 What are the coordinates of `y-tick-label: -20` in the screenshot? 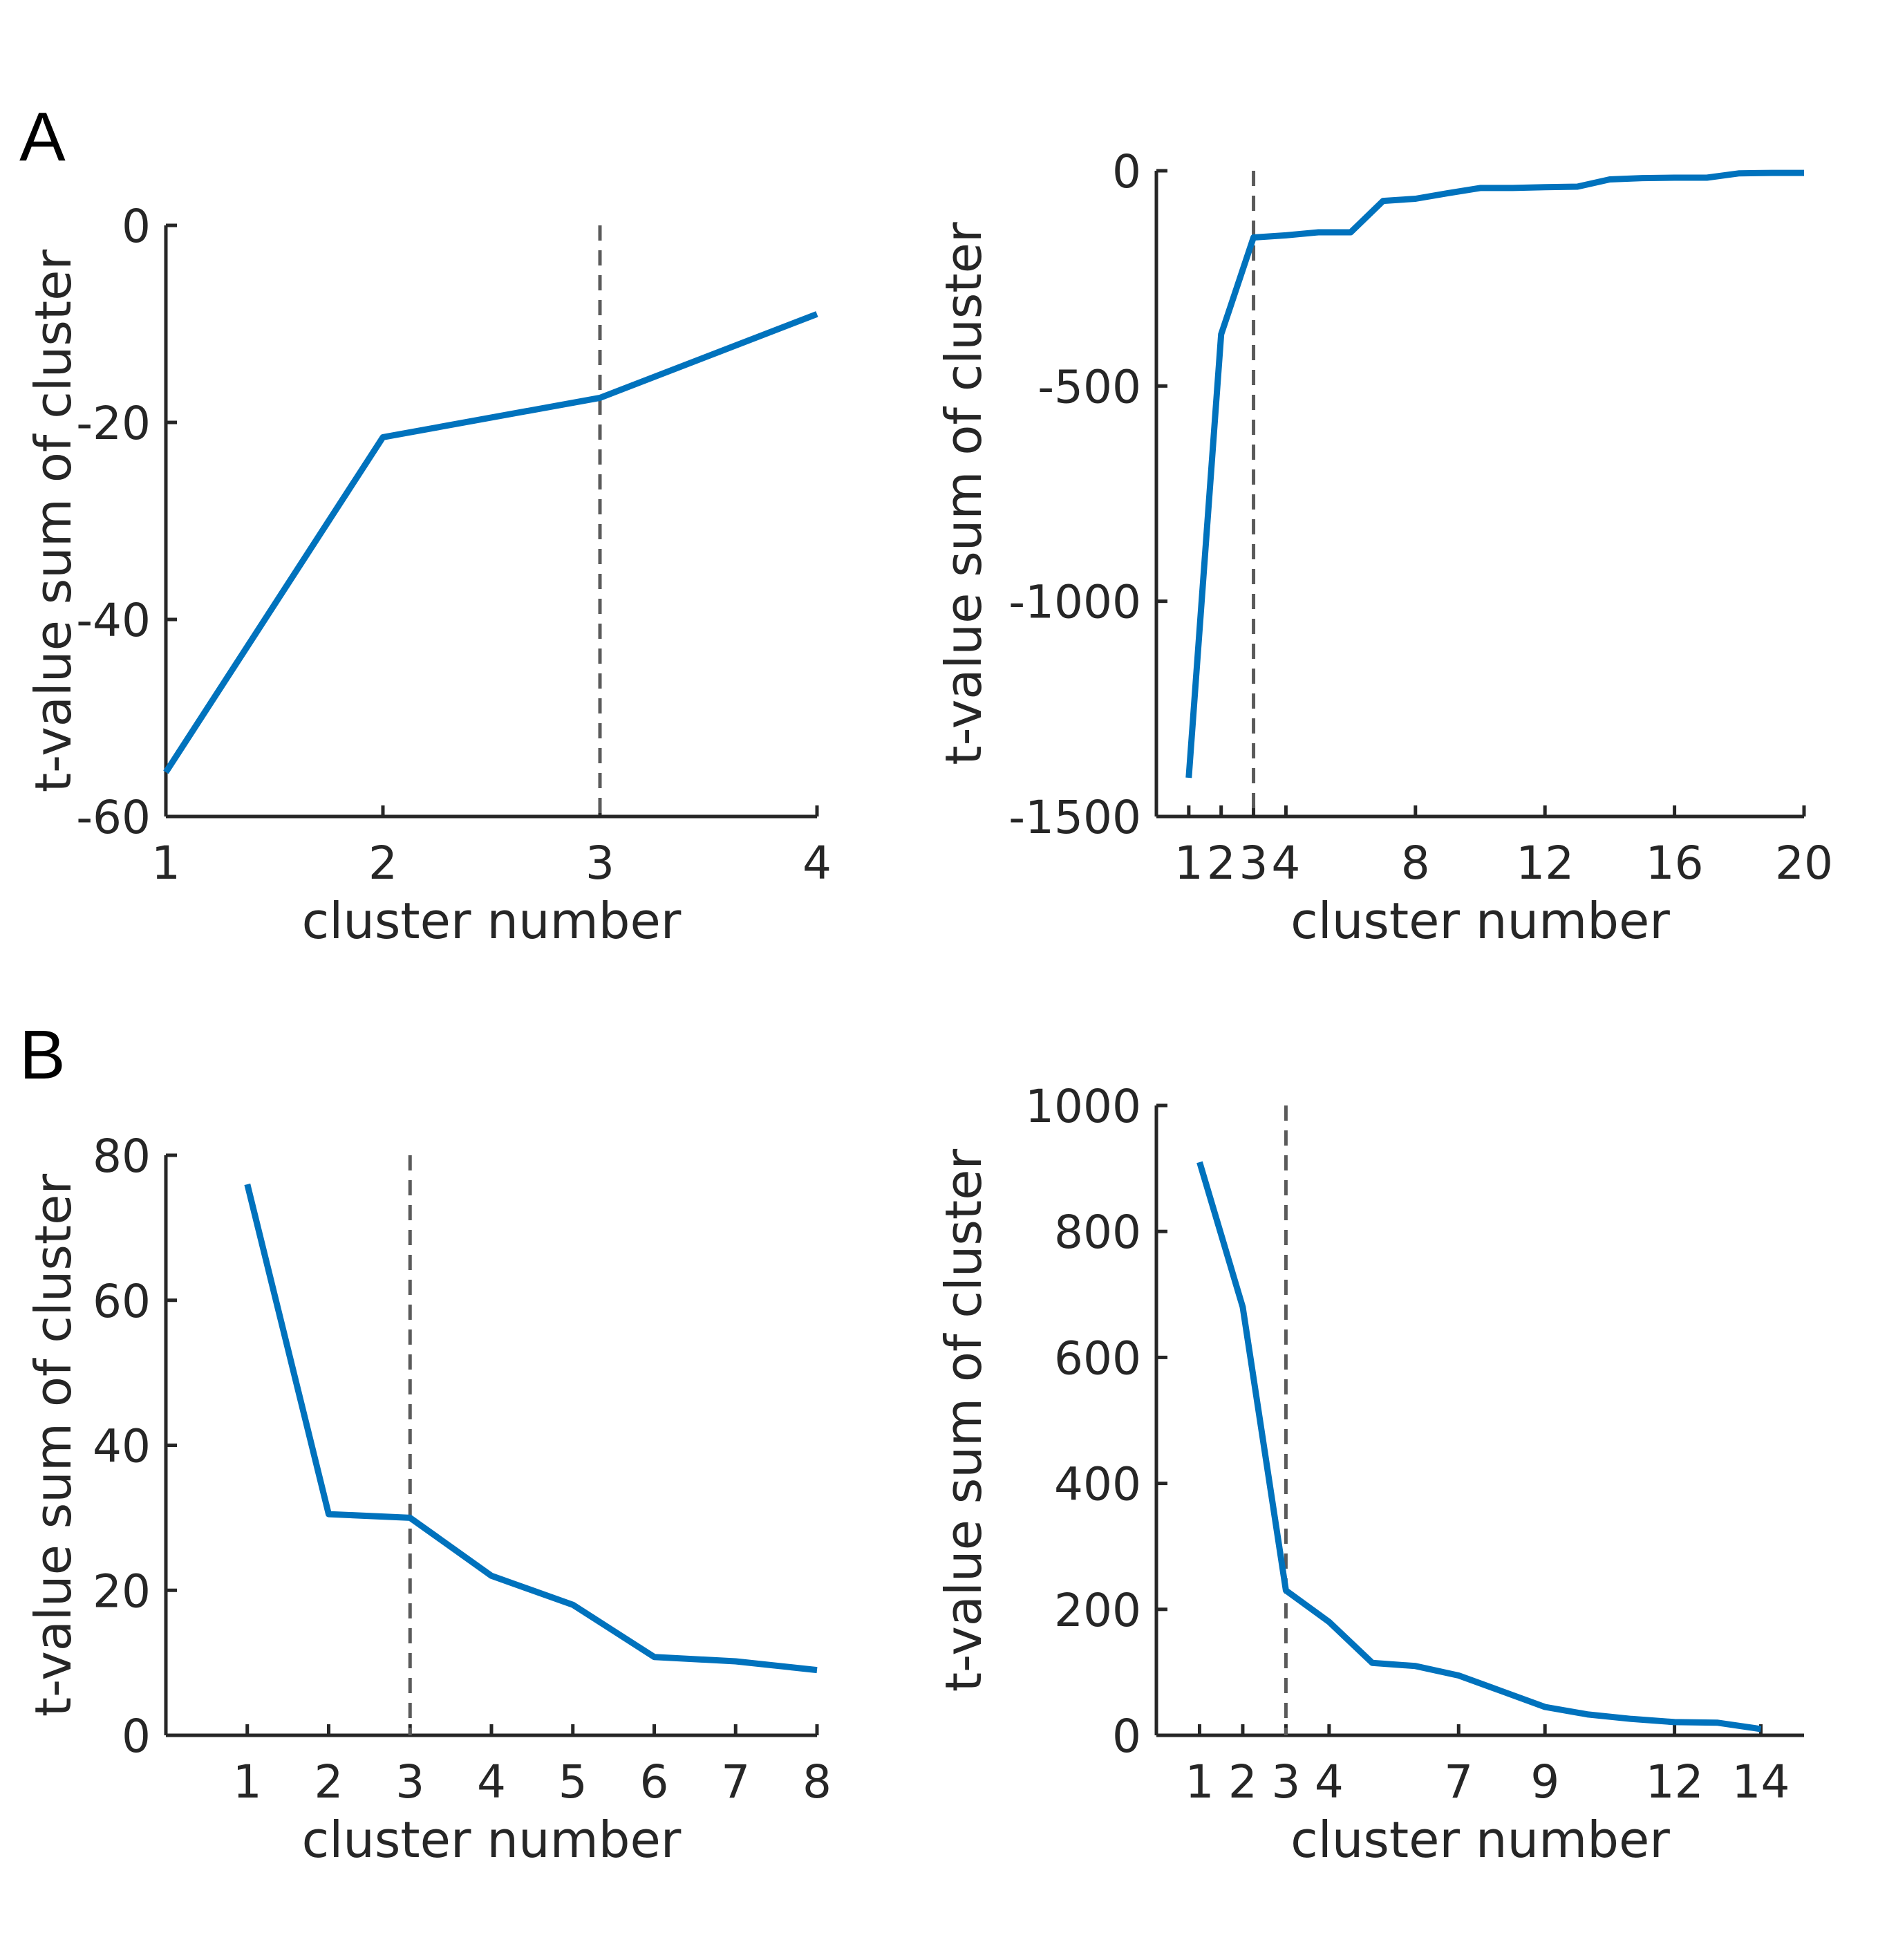 It's located at (113, 423).